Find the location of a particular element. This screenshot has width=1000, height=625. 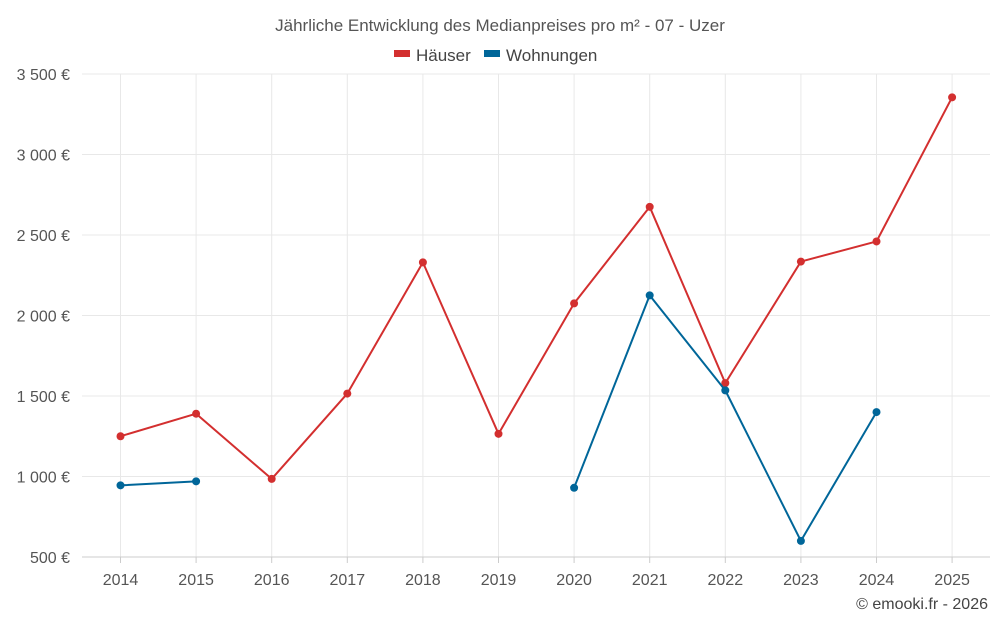

legend: Häuser Wohnungen is located at coordinates (495, 55).